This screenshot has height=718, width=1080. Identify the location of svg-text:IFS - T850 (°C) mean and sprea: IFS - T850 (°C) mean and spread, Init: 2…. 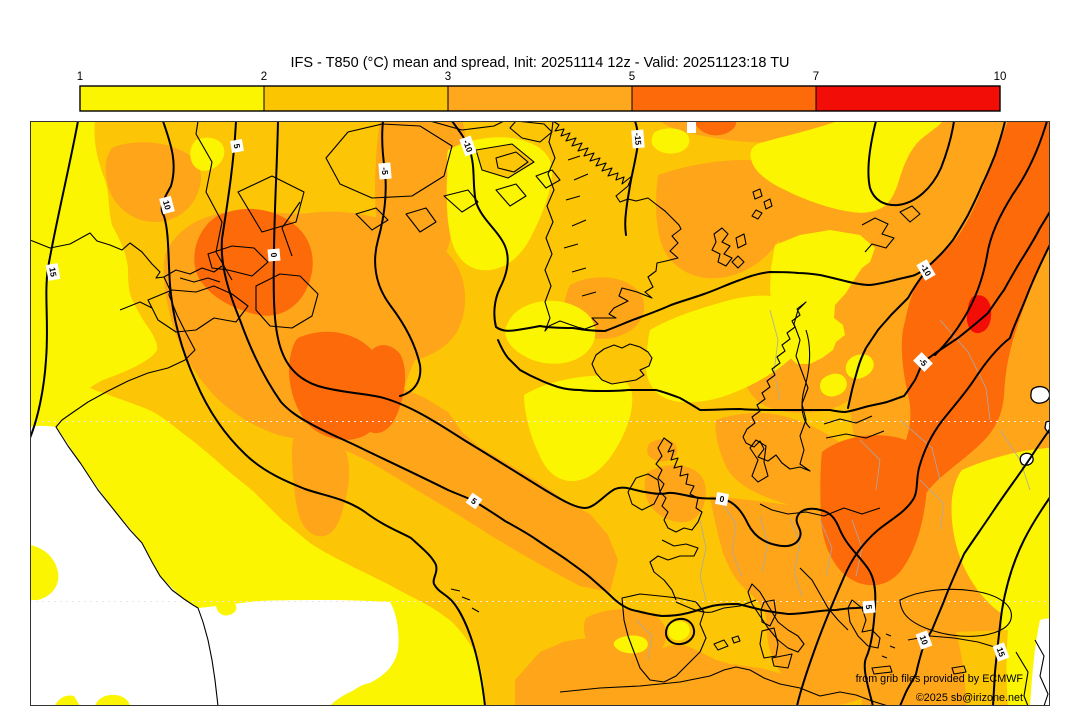
(539, 63).